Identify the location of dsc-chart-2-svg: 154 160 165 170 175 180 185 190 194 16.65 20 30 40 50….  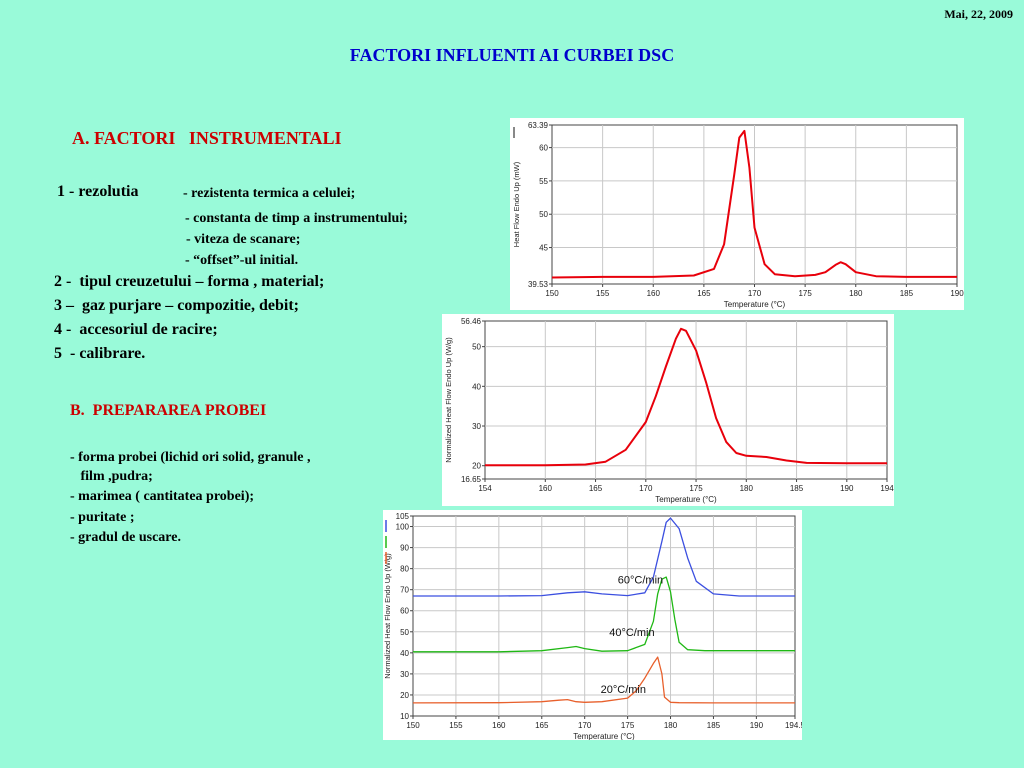
(669, 410).